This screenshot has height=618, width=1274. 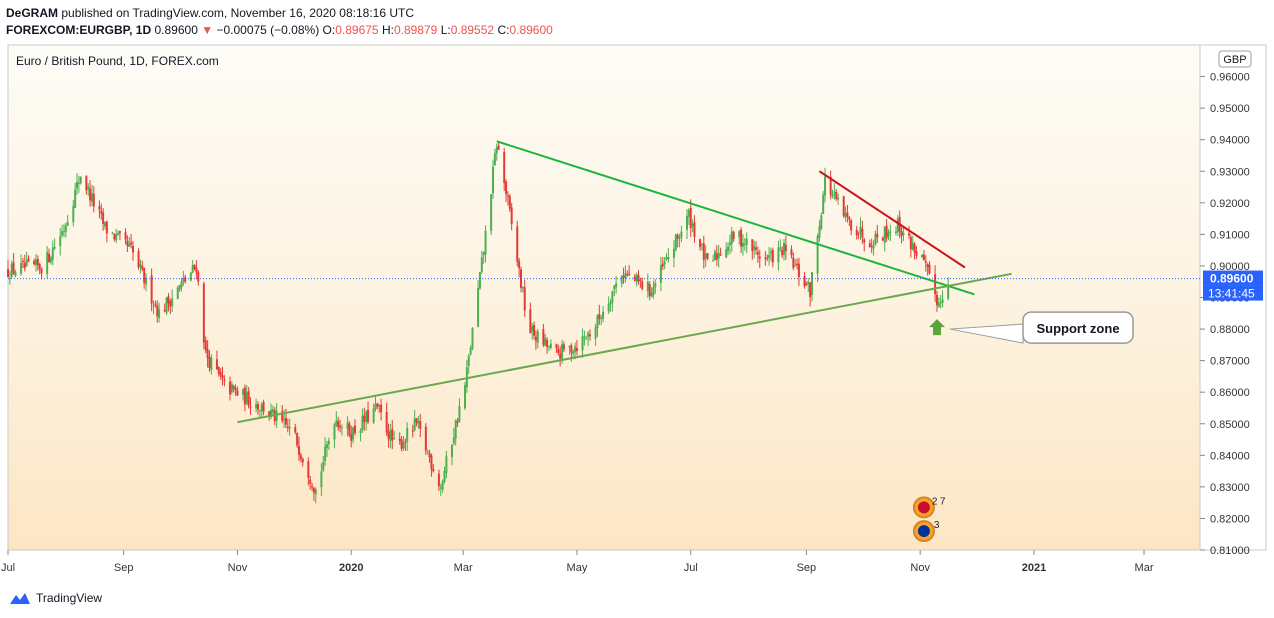 I want to click on badge-count-2: 2, so click(x=935, y=501).